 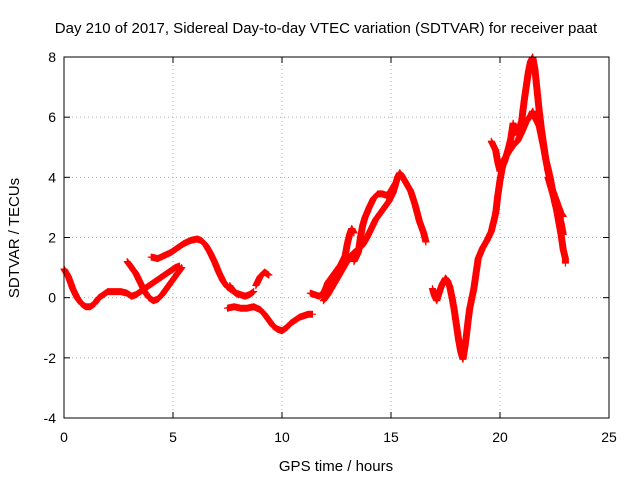 What do you see at coordinates (52, 177) in the screenshot?
I see `y-tick-label: 4` at bounding box center [52, 177].